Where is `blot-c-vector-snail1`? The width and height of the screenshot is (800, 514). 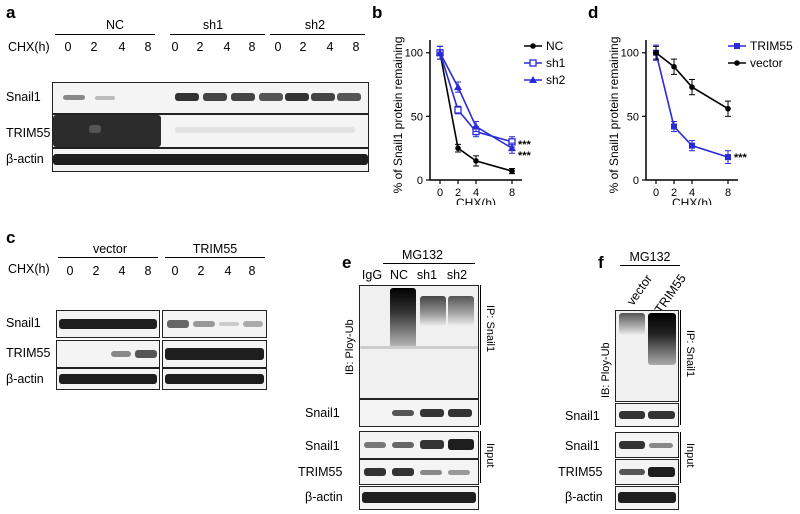 blot-c-vector-snail1 is located at coordinates (108, 324).